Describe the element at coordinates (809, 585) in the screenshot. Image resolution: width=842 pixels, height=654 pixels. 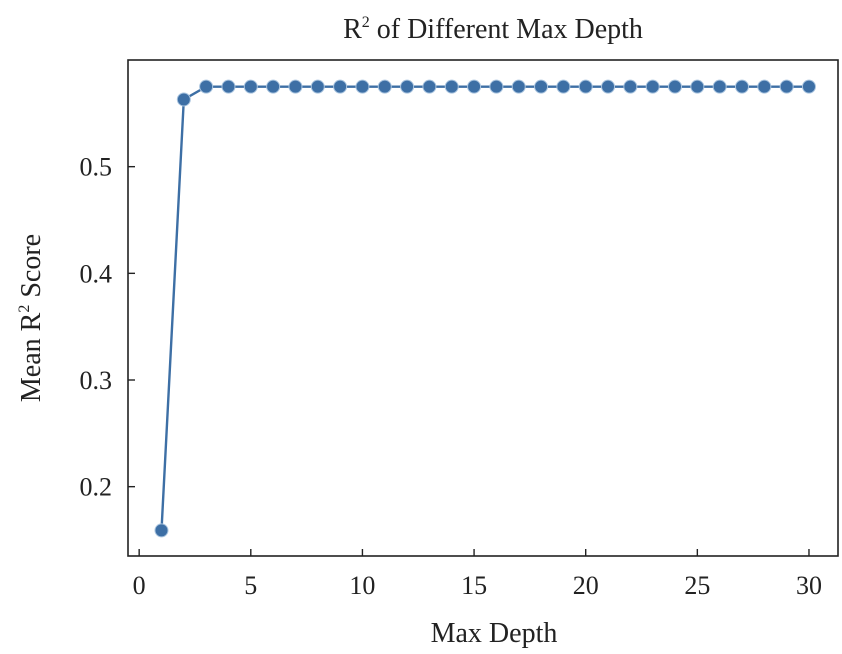
I see `x-tick-label: 30` at that location.